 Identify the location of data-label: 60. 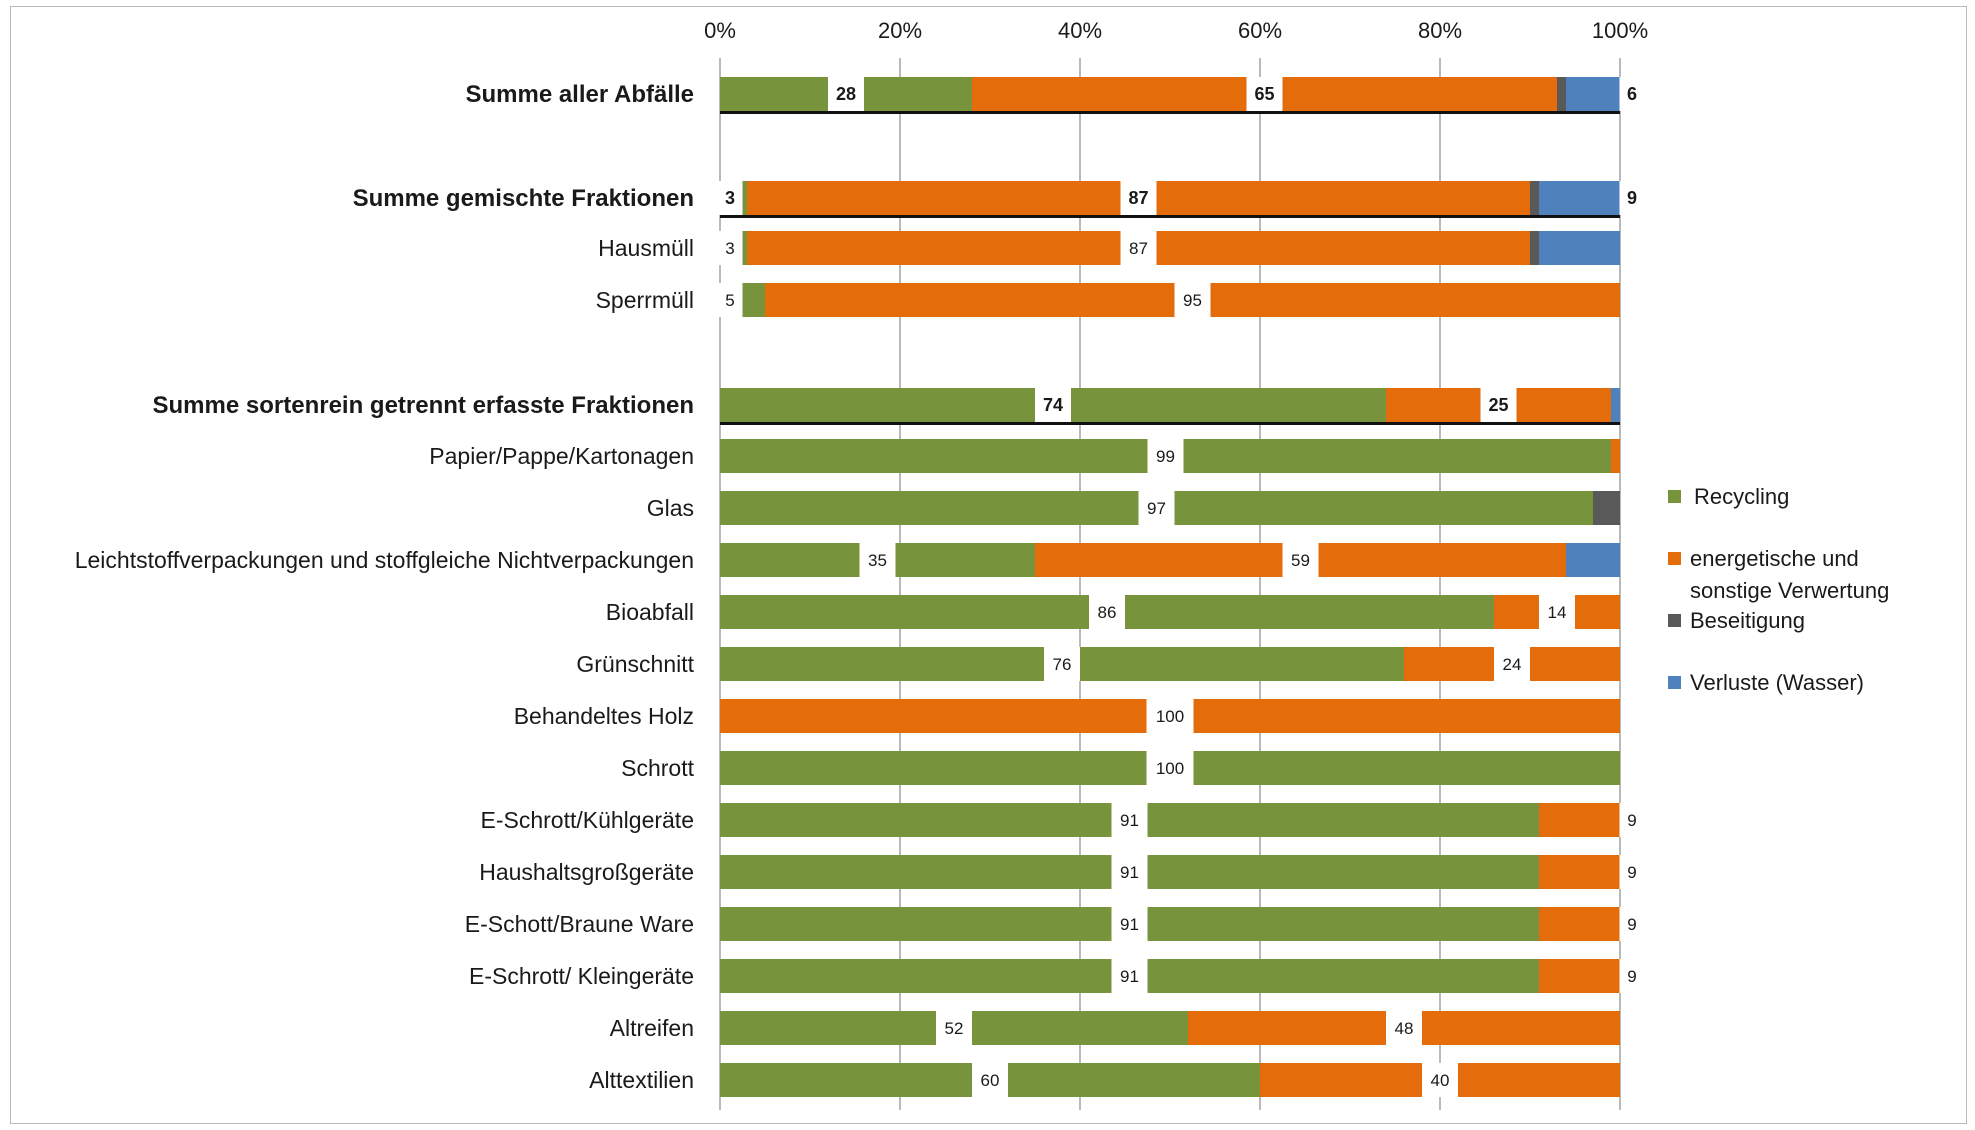
(990, 1080).